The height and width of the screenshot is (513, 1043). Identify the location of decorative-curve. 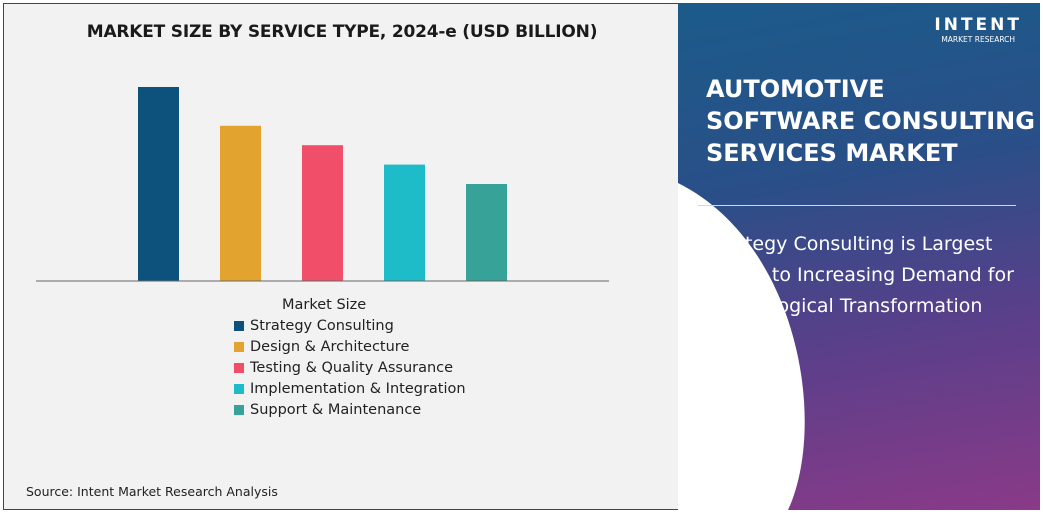
(741, 346).